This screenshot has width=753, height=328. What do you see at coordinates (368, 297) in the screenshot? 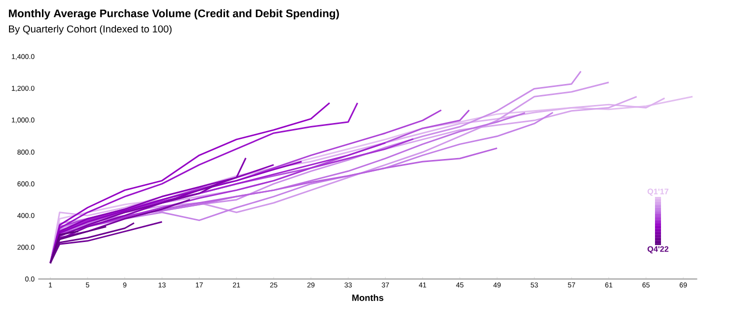
I see `x-axis-title: Months` at bounding box center [368, 297].